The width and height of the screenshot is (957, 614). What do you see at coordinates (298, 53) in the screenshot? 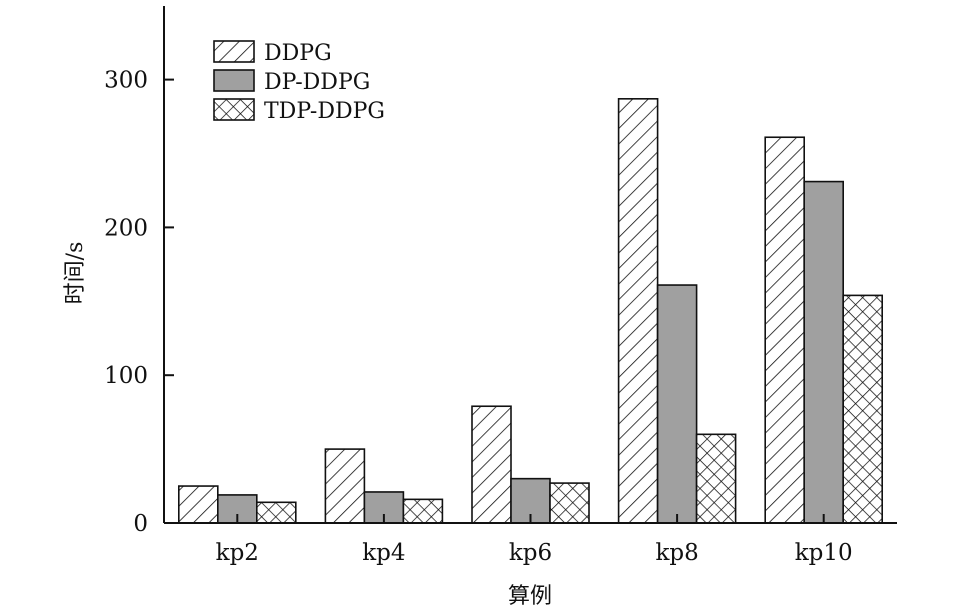
I see `legend-label-ddpg: DDPG` at bounding box center [298, 53].